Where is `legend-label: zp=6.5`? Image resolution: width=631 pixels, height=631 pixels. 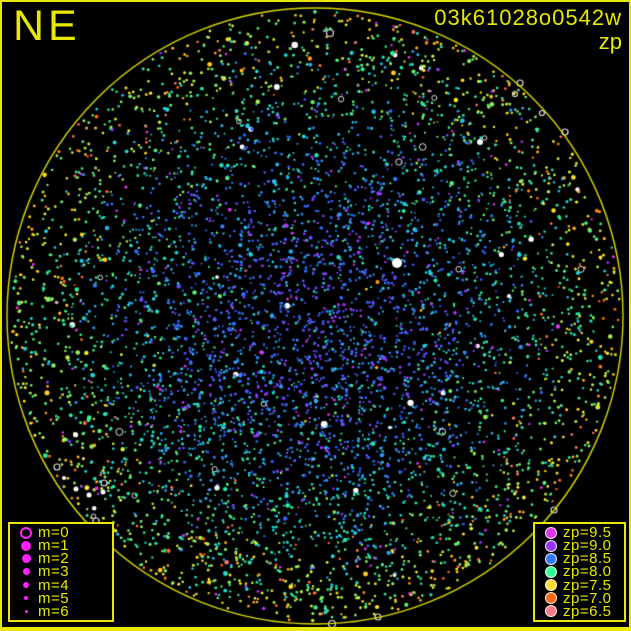
legend-label: zp=6.5 is located at coordinates (587, 611).